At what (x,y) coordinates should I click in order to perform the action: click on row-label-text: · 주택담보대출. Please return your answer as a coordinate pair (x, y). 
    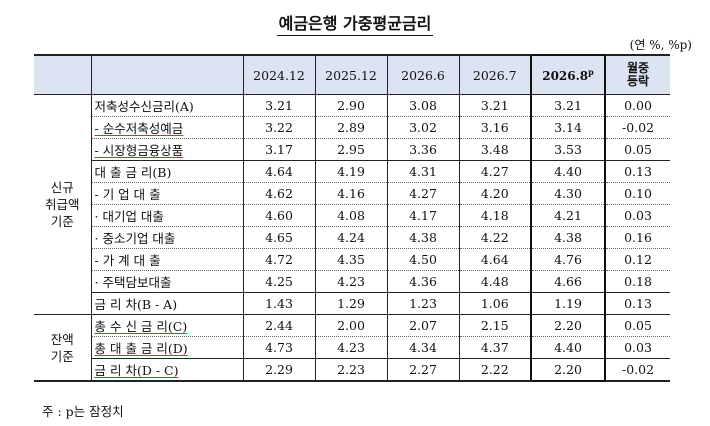
    Looking at the image, I should click on (133, 282).